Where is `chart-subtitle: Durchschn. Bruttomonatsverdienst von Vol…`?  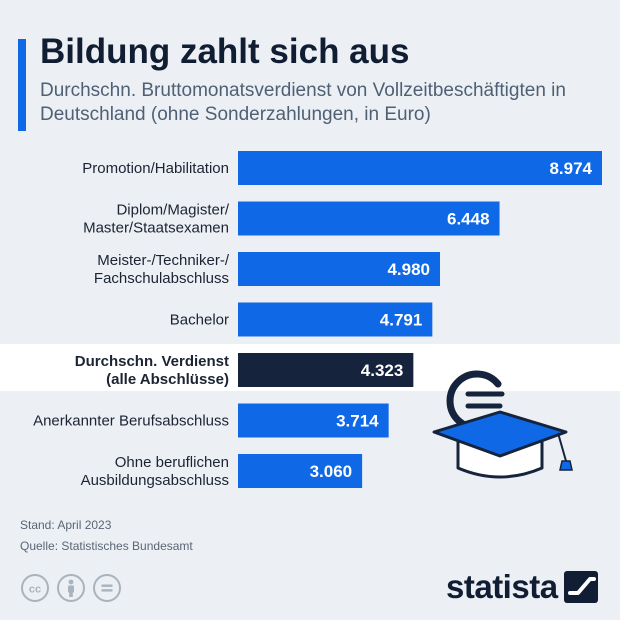 chart-subtitle: Durchschn. Bruttomonatsverdienst von Vol… is located at coordinates (303, 102).